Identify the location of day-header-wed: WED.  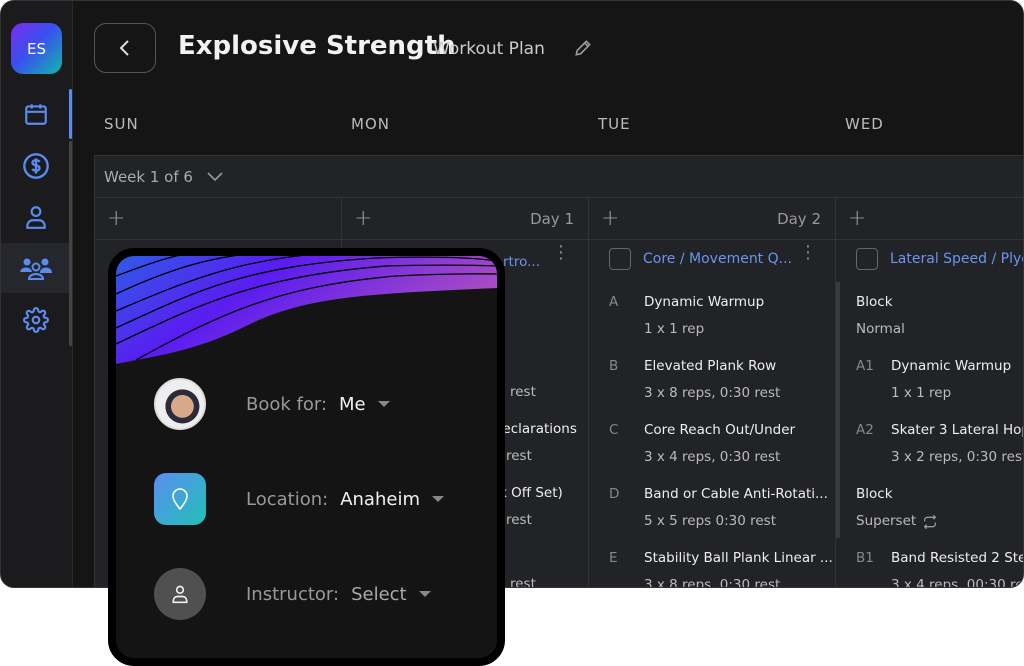
(864, 124).